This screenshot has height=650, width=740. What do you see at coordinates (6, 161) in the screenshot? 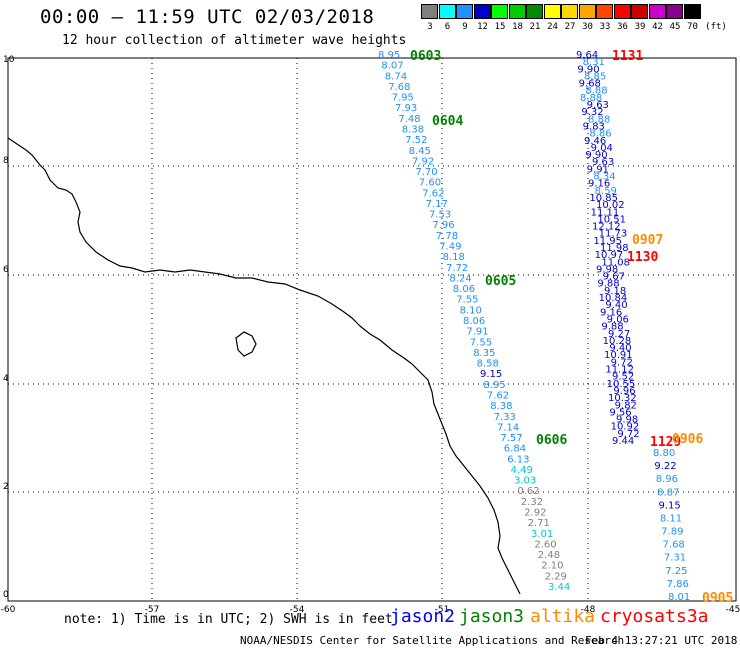
I see `y-tick-label: 8` at bounding box center [6, 161].